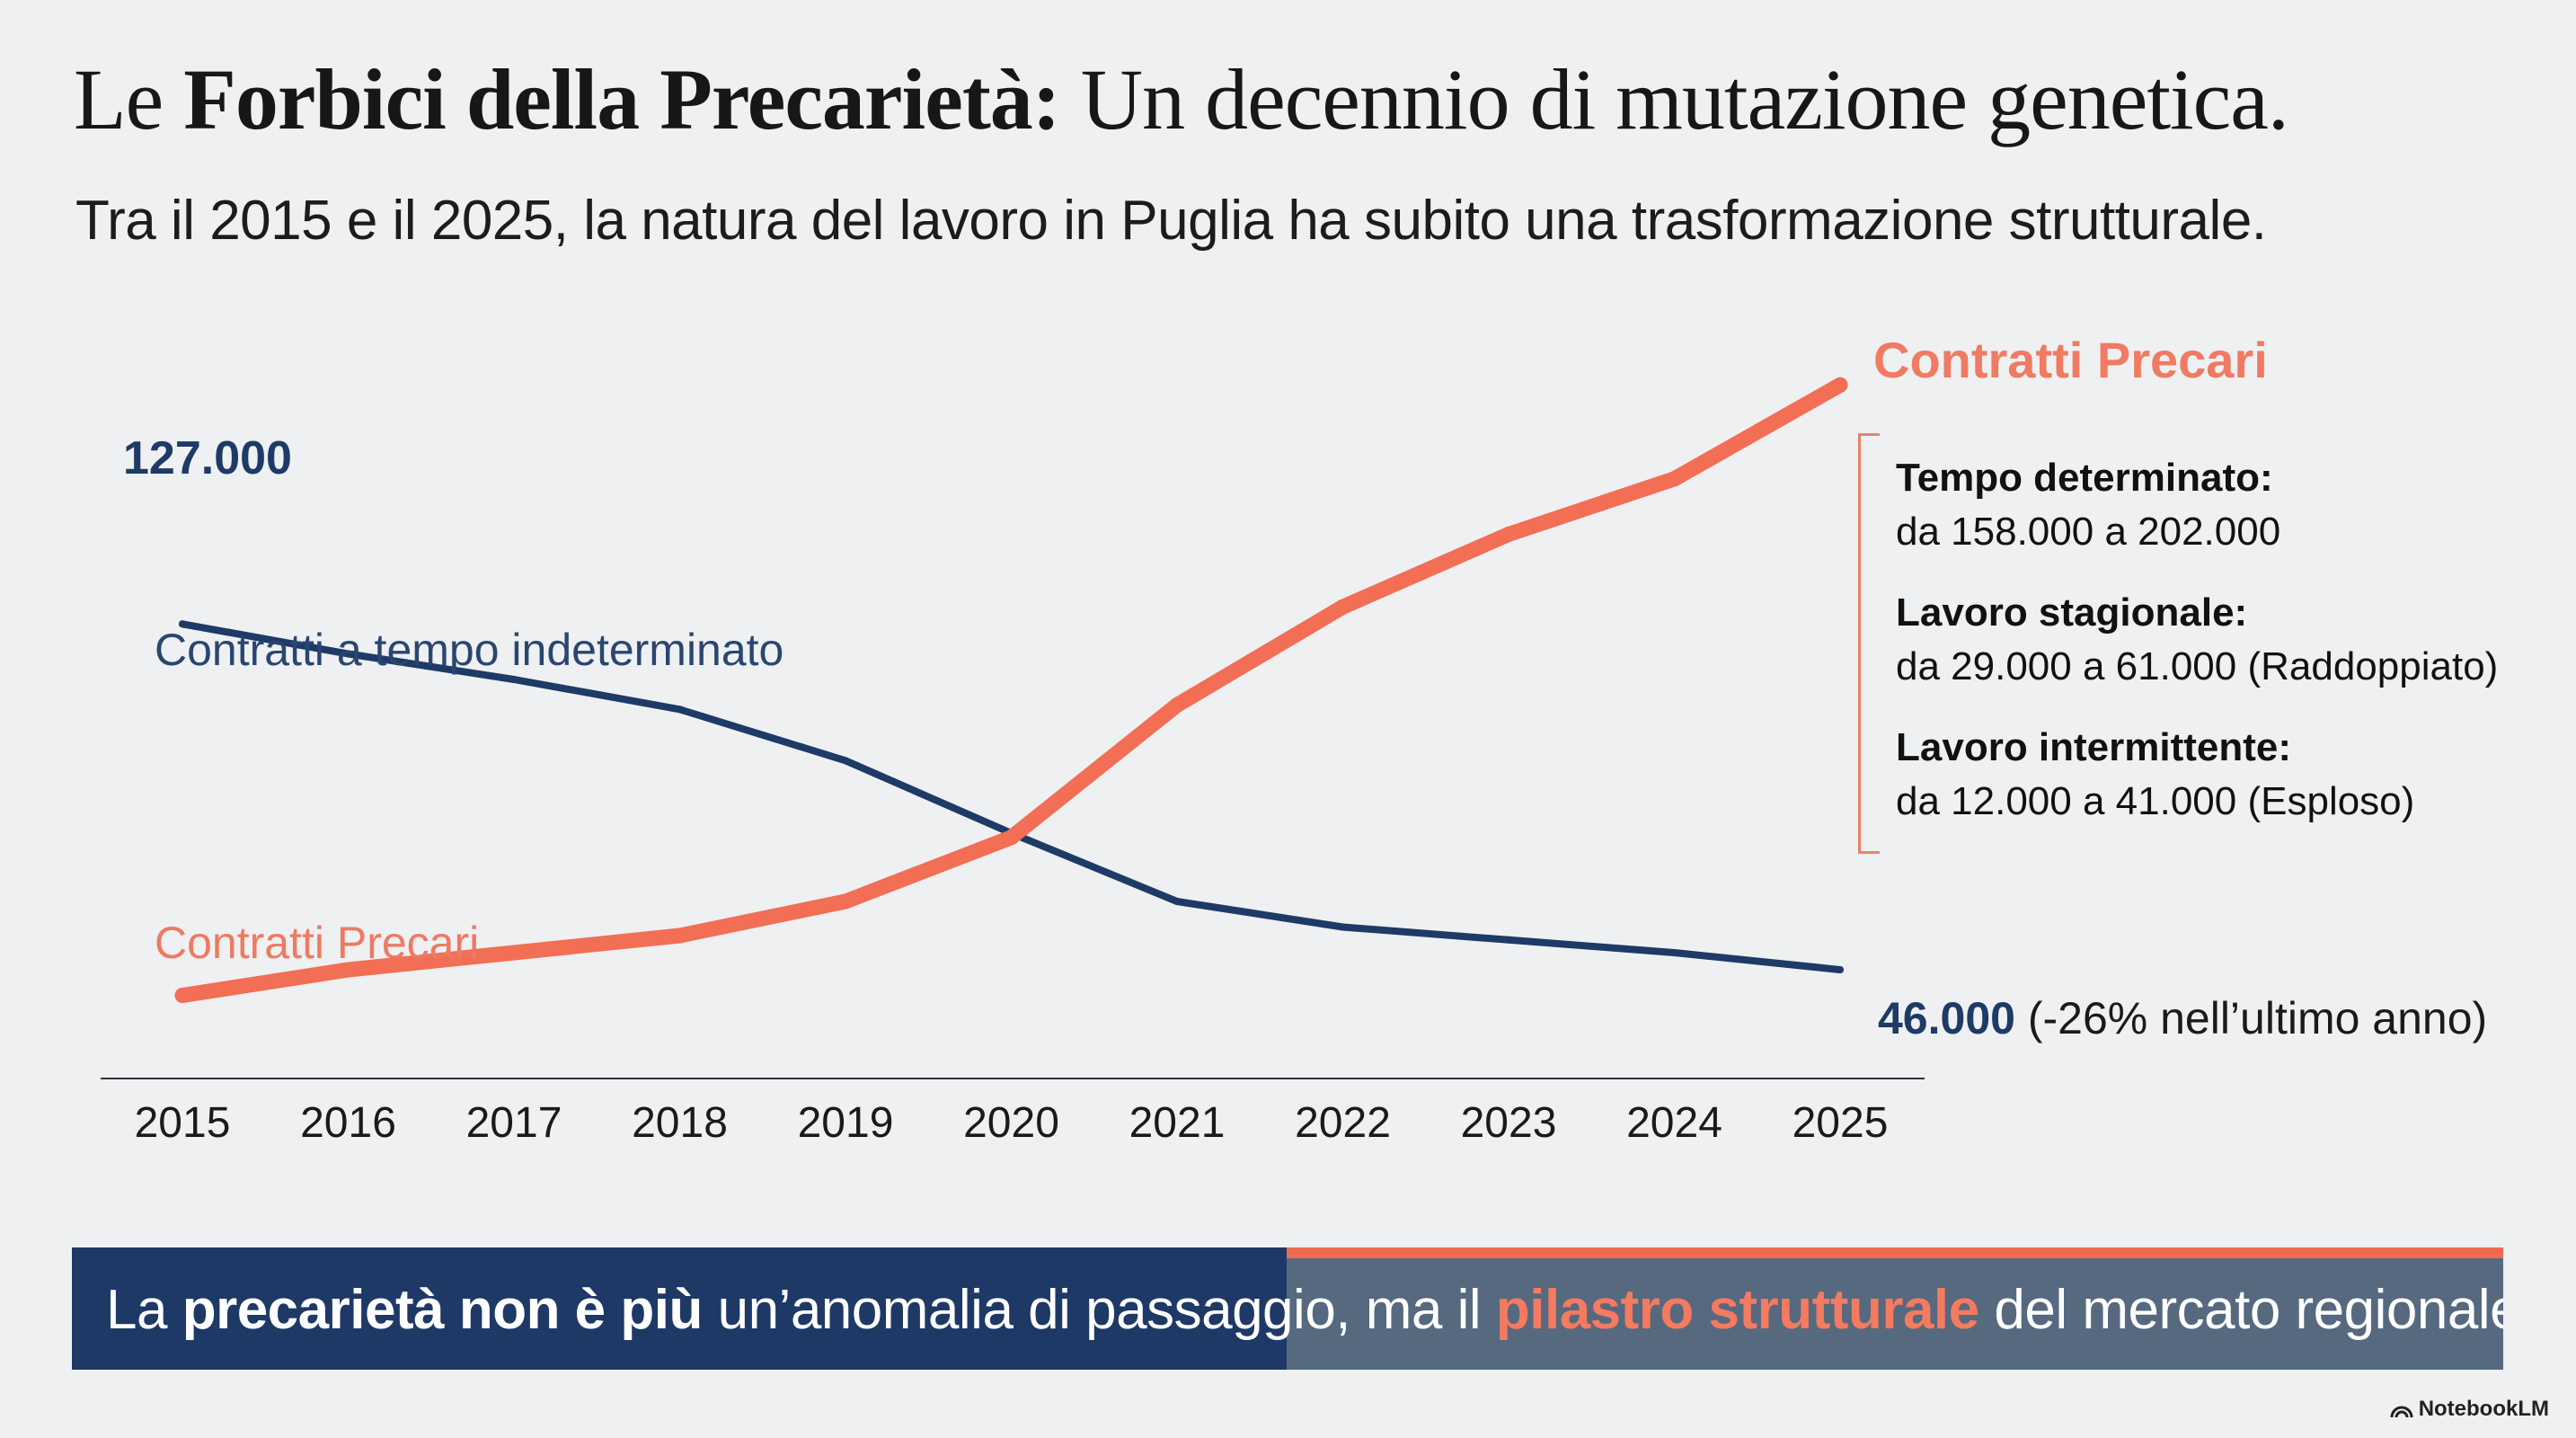 The width and height of the screenshot is (2576, 1438). I want to click on x-tick-label: 2015, so click(183, 1123).